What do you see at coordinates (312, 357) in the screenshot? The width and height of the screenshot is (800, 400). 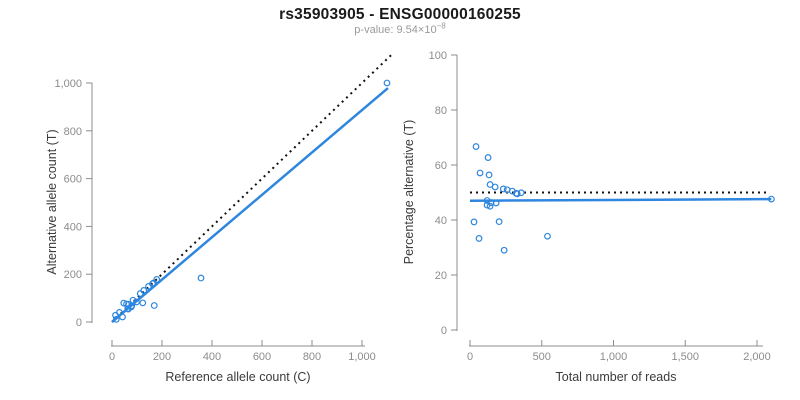 I see `x-tick-label: 800` at bounding box center [312, 357].